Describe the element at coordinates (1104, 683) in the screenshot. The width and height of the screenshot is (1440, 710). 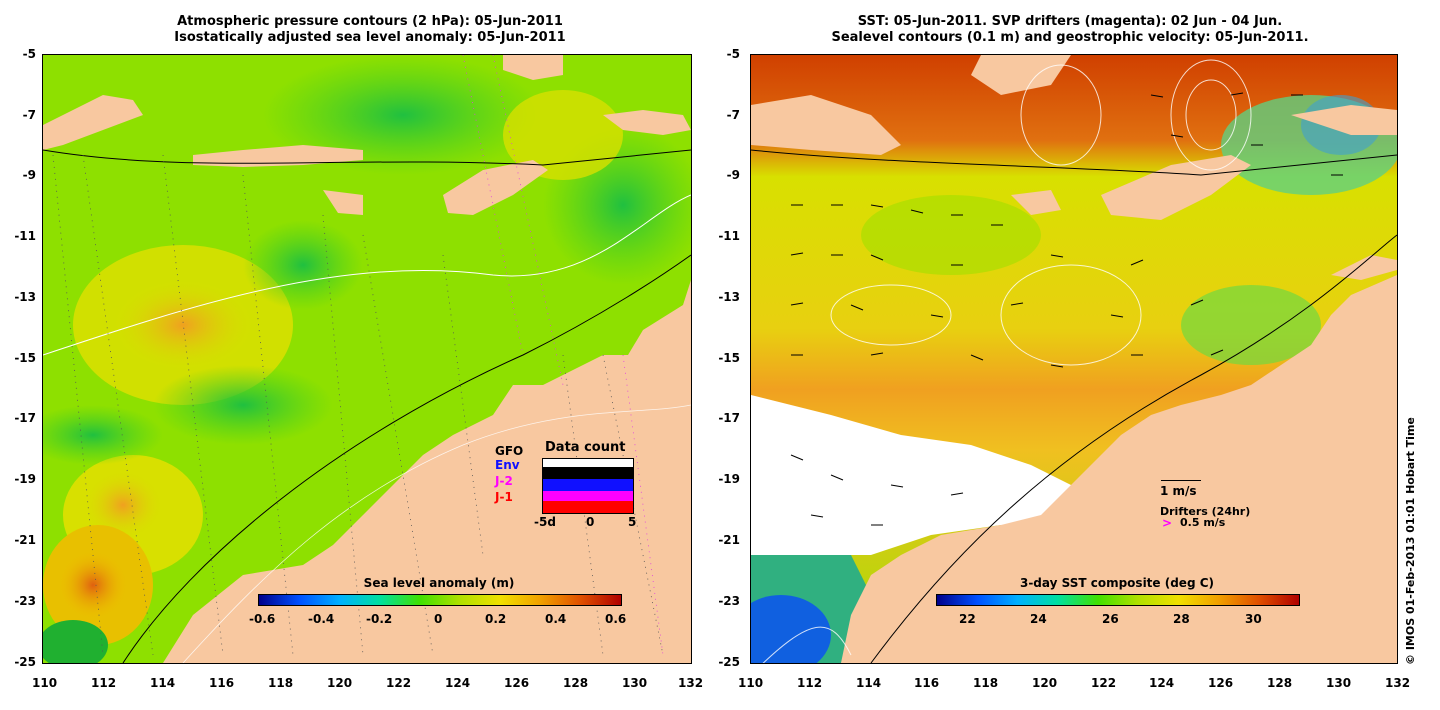
I see `right-xtick: 122` at that location.